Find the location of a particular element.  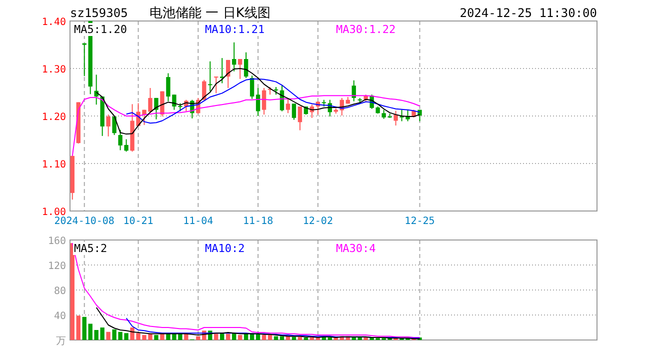

text: MA10:1.21 is located at coordinates (235, 29).